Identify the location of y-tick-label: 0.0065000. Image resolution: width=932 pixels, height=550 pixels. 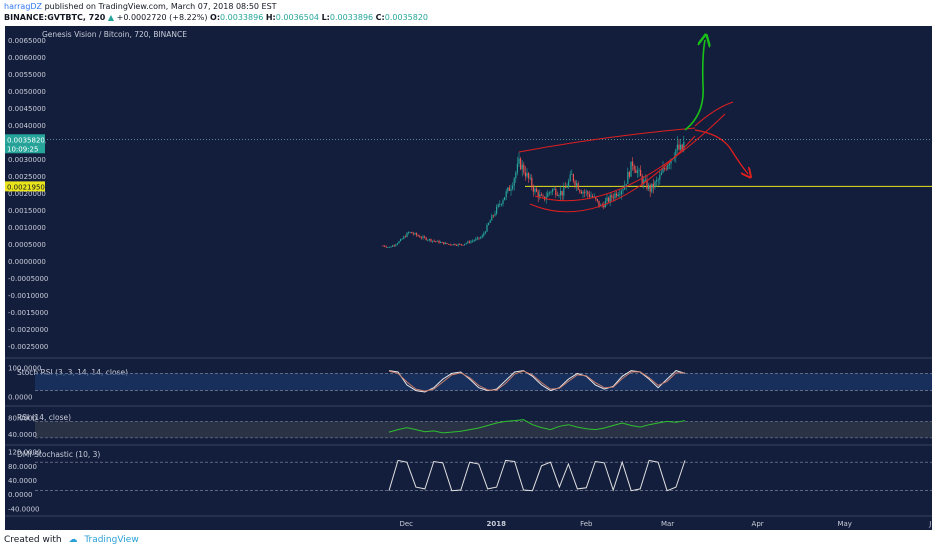
(27, 41).